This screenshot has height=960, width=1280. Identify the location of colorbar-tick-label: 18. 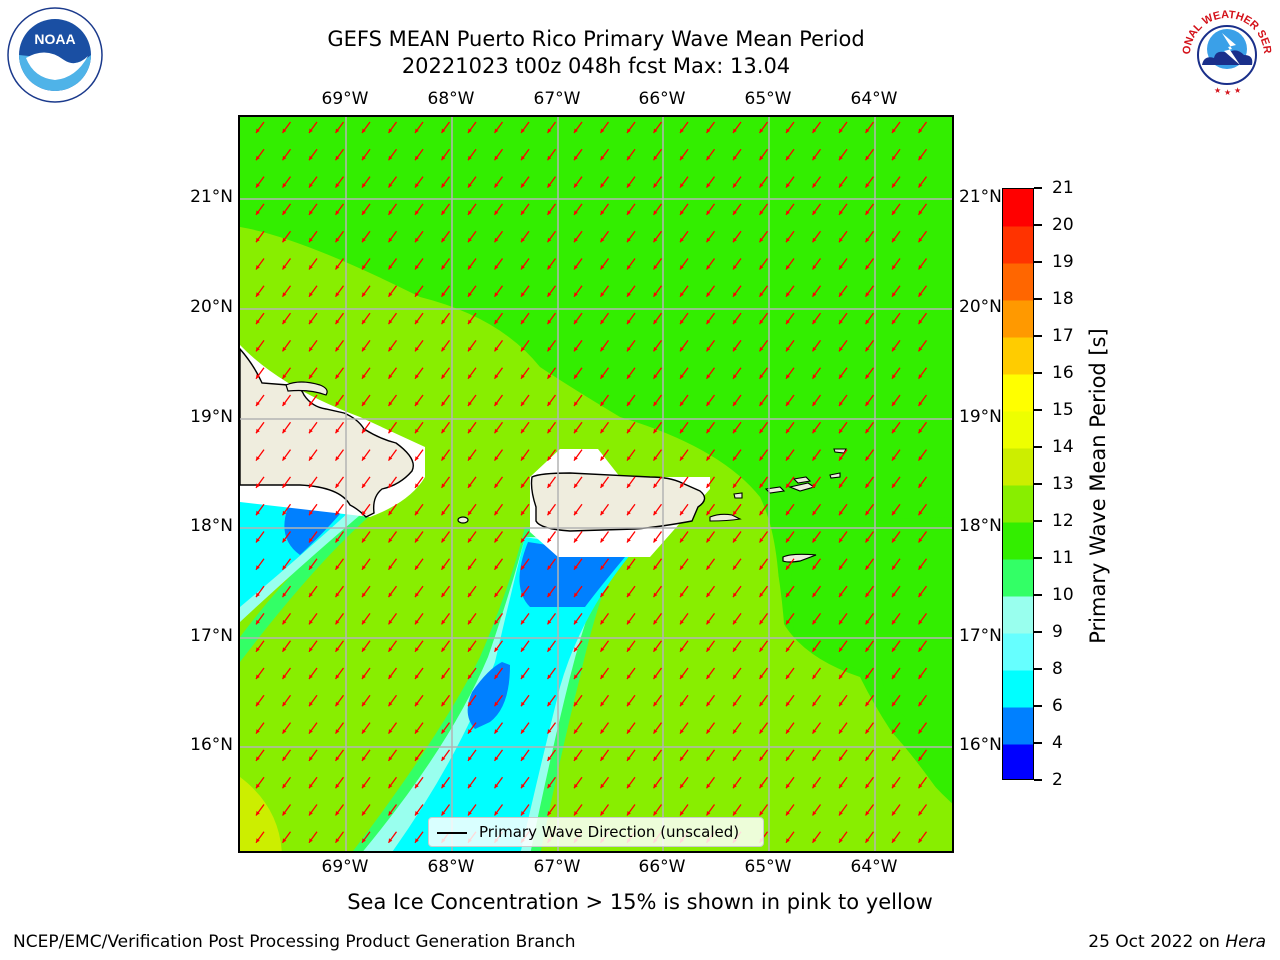
(1063, 299).